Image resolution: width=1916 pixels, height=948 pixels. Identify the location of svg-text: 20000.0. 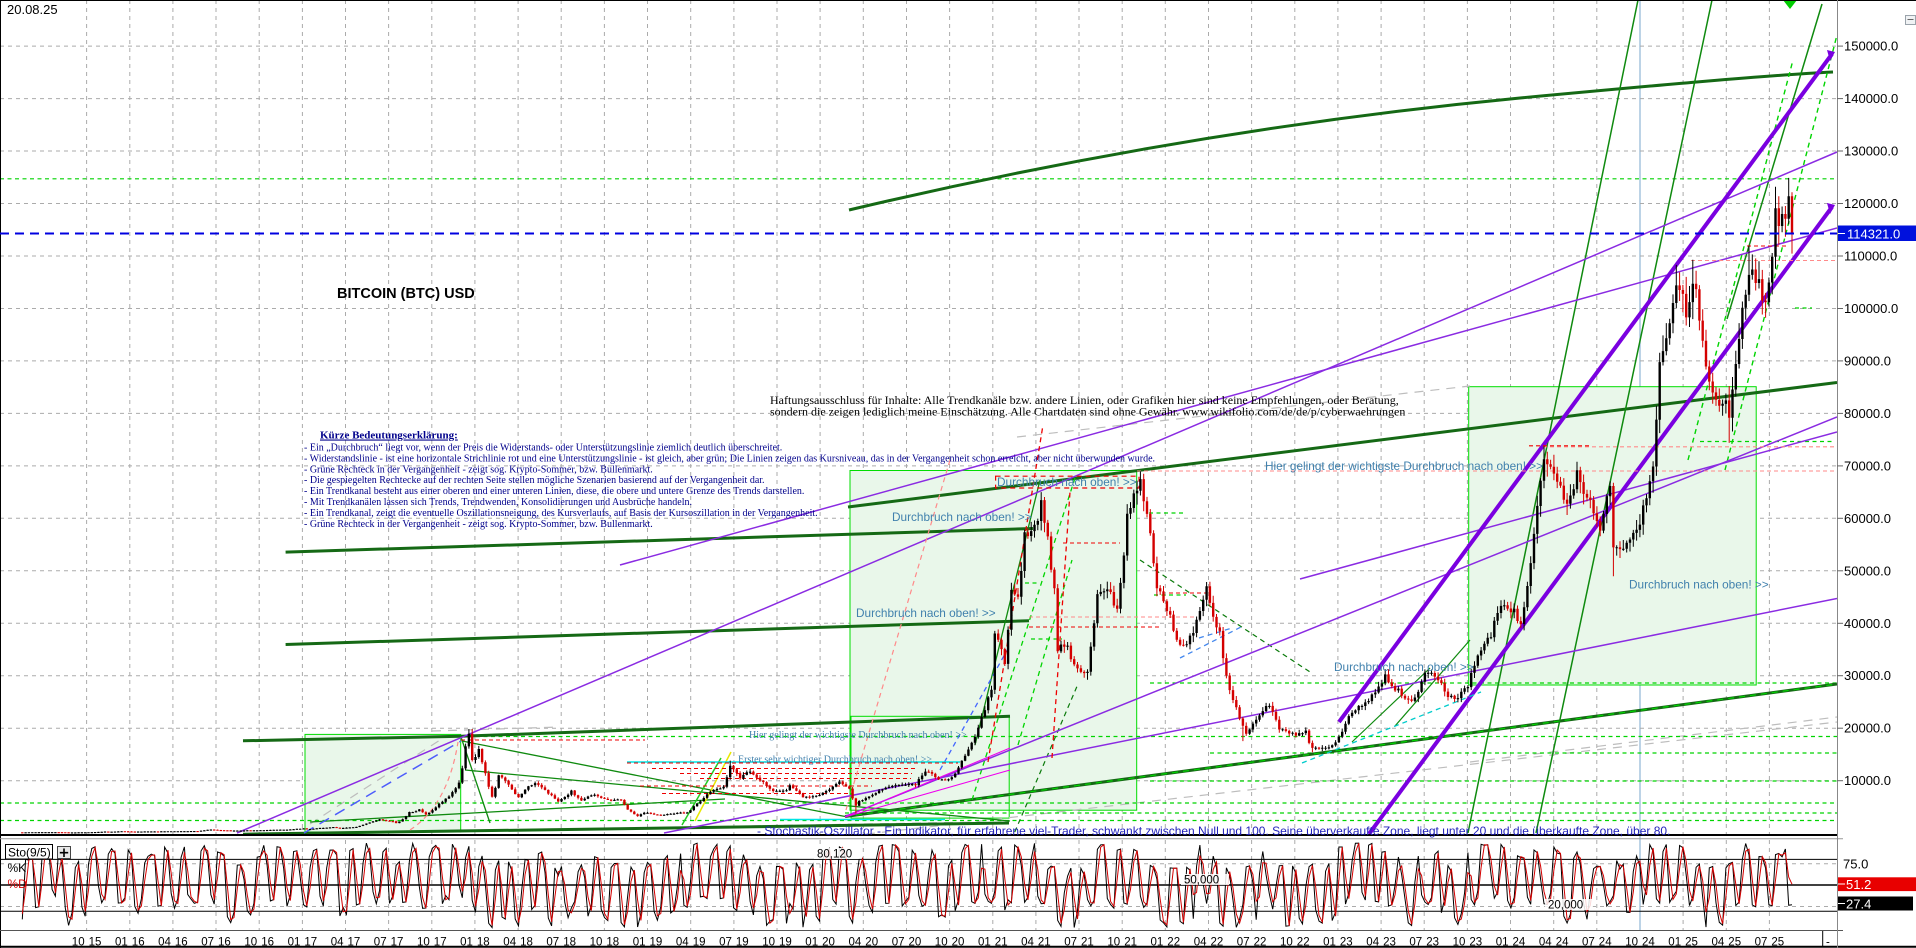
(1867, 728).